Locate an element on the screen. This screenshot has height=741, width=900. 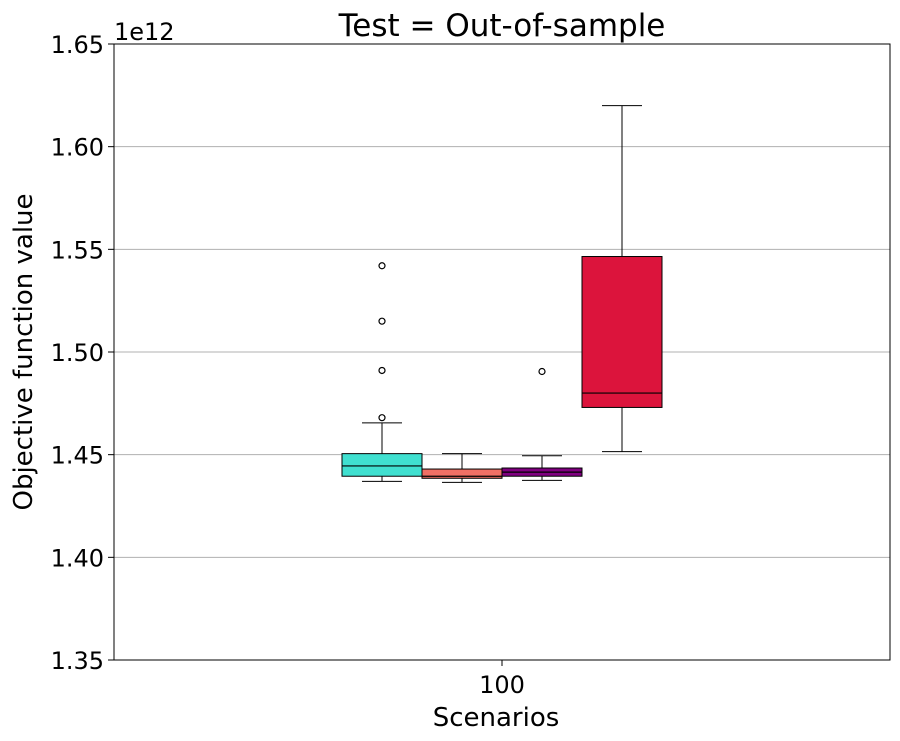
x-tick-label: 100 is located at coordinates (502, 685).